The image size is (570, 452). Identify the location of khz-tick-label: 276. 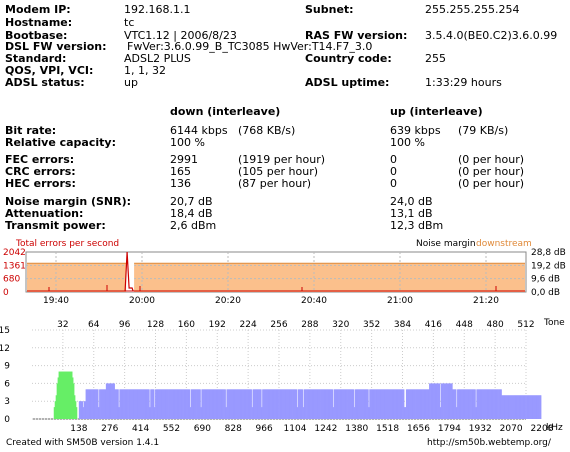
(109, 429).